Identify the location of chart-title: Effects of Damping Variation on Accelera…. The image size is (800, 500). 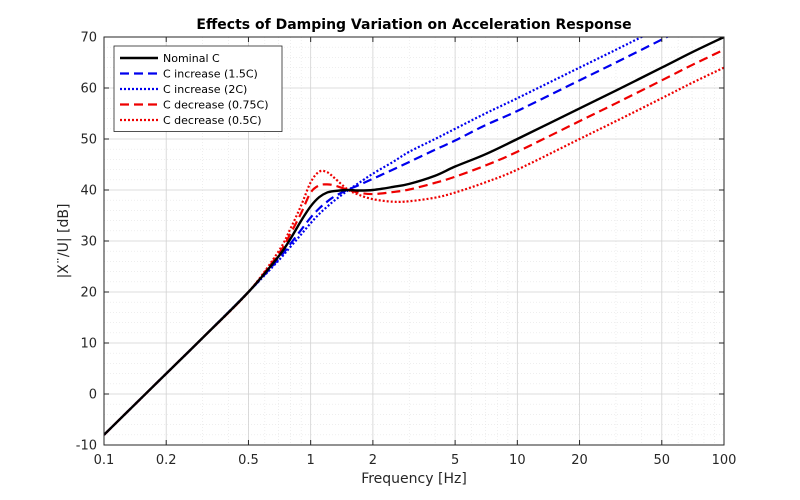
(413, 25).